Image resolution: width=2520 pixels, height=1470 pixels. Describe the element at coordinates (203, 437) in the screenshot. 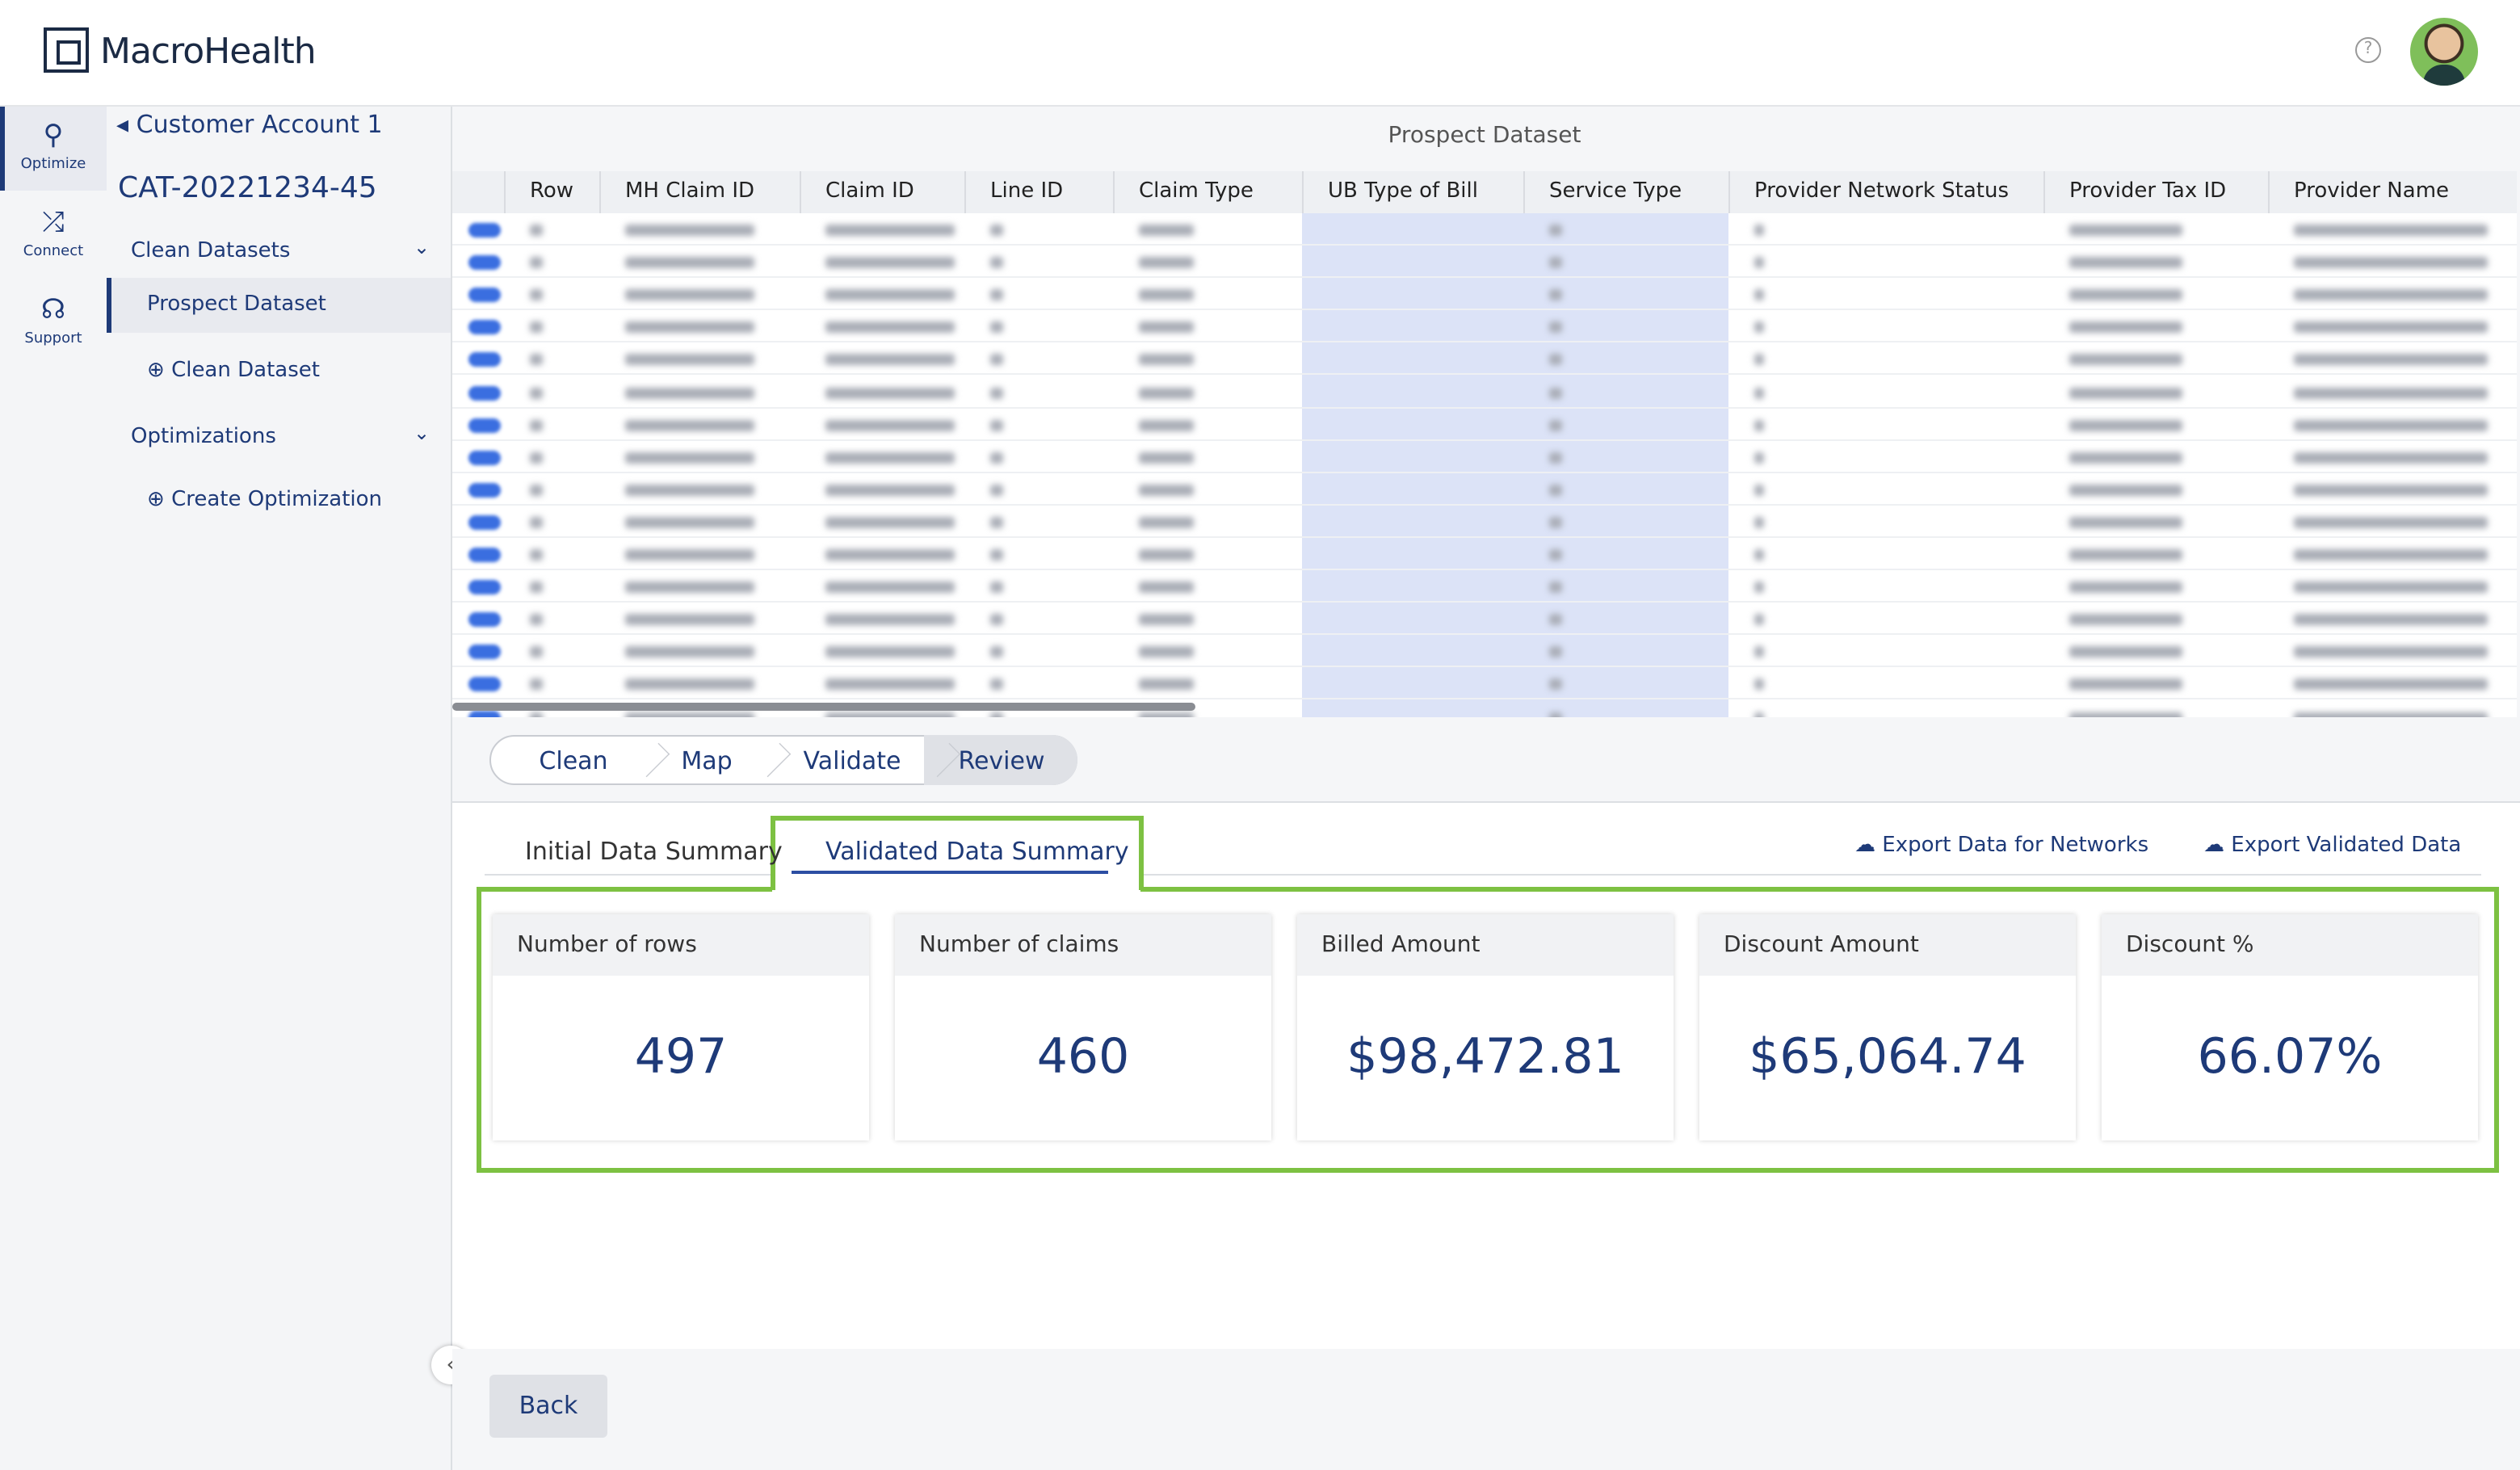

I see `section-title: Optimizations` at that location.